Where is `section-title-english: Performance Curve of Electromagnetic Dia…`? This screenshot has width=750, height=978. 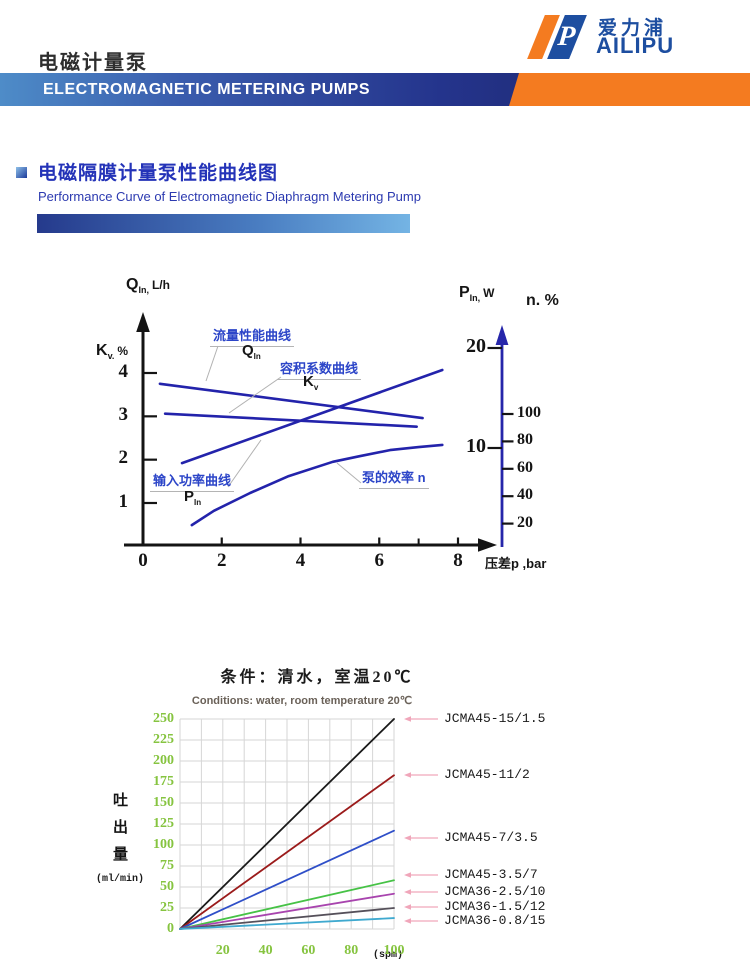
section-title-english: Performance Curve of Electromagnetic Dia… is located at coordinates (229, 196).